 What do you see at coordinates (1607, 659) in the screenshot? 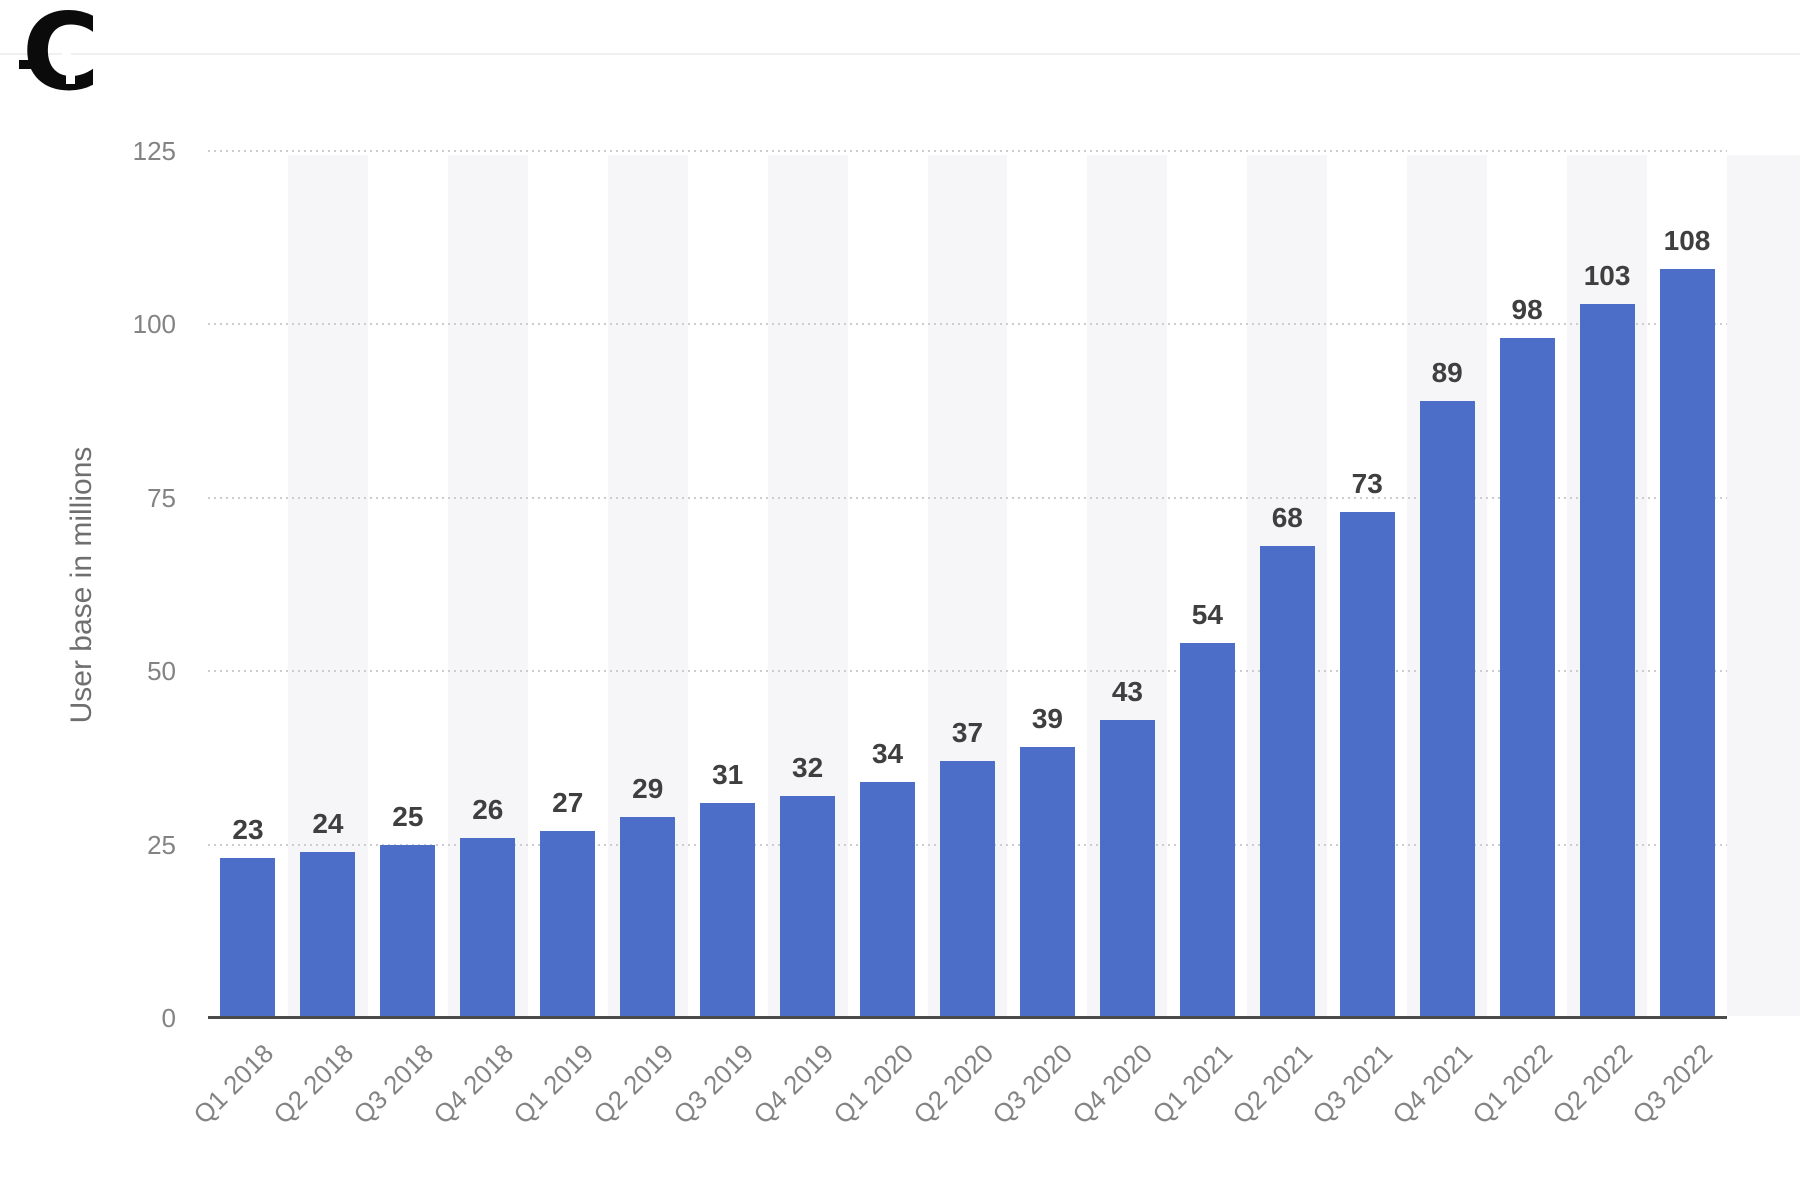
I see `bar-q2-2022` at bounding box center [1607, 659].